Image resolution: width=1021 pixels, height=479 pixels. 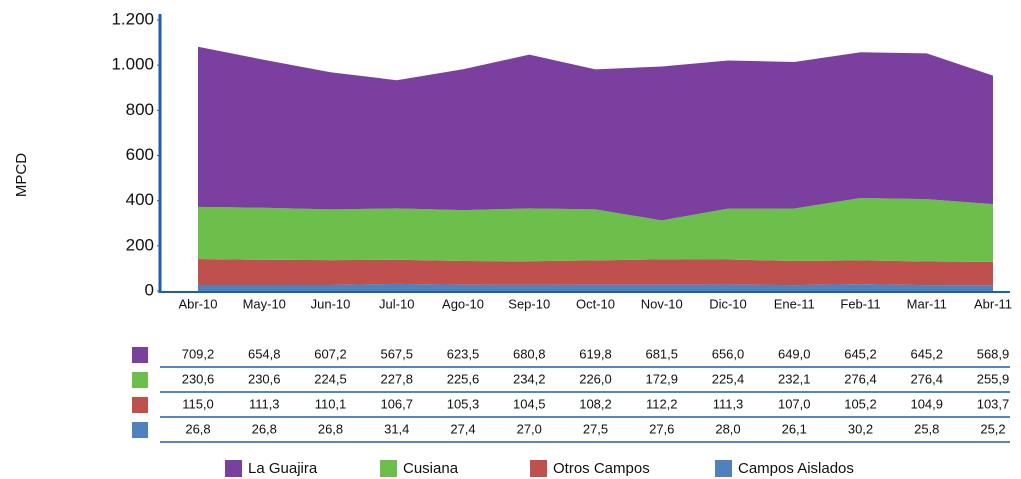 I want to click on table-value: 227,8, so click(x=396, y=378).